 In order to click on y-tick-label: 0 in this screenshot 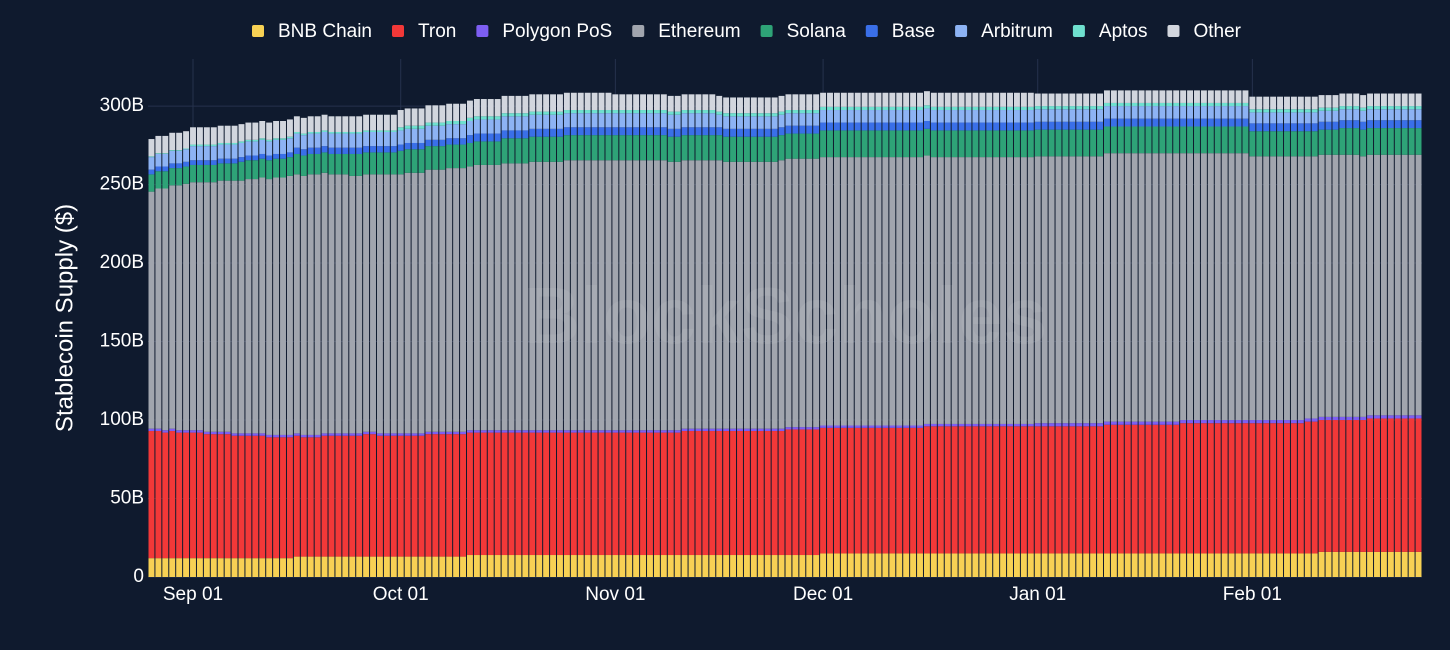, I will do `click(138, 576)`.